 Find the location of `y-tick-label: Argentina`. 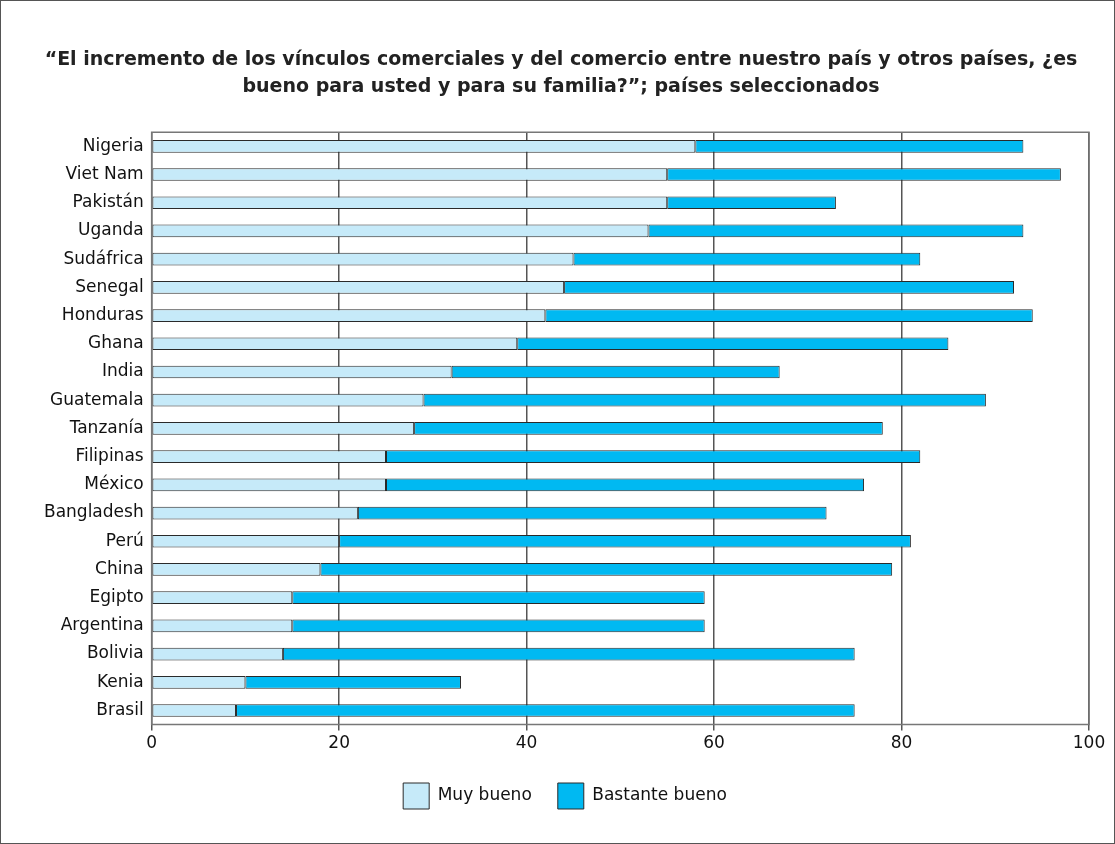

y-tick-label: Argentina is located at coordinates (102, 624).